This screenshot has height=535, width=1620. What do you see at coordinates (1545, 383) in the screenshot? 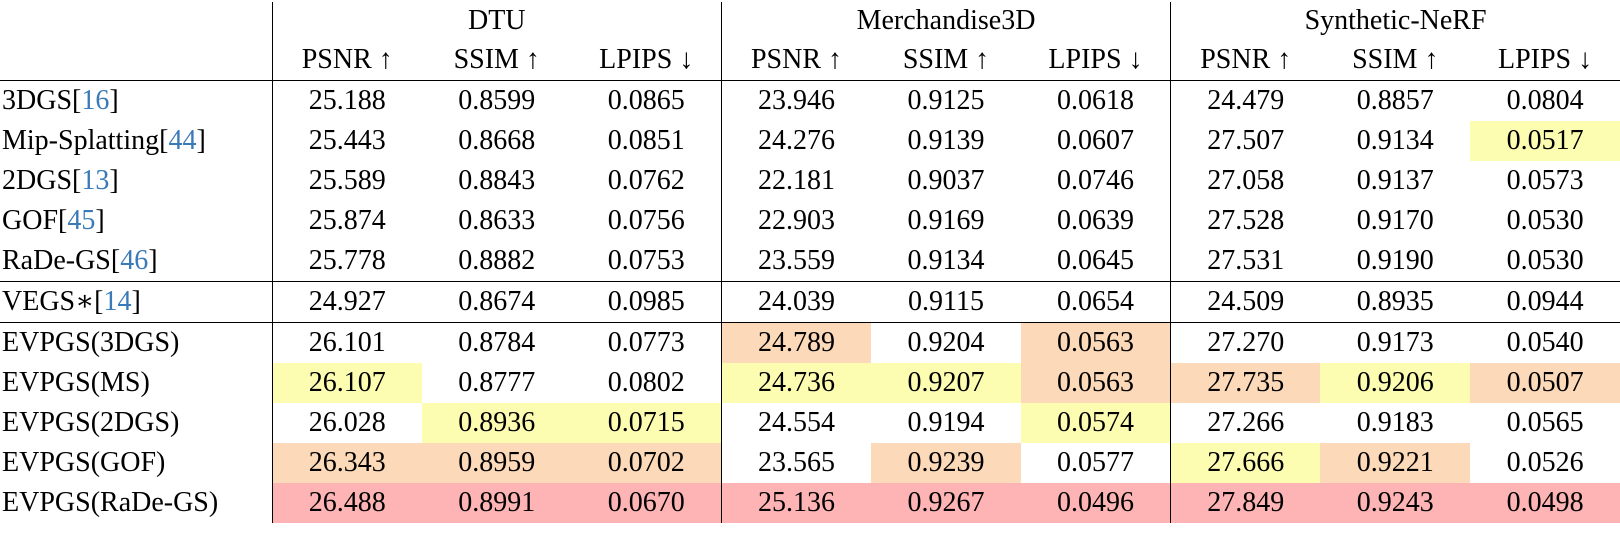
I see `value-cell: 0.0507` at bounding box center [1545, 383].